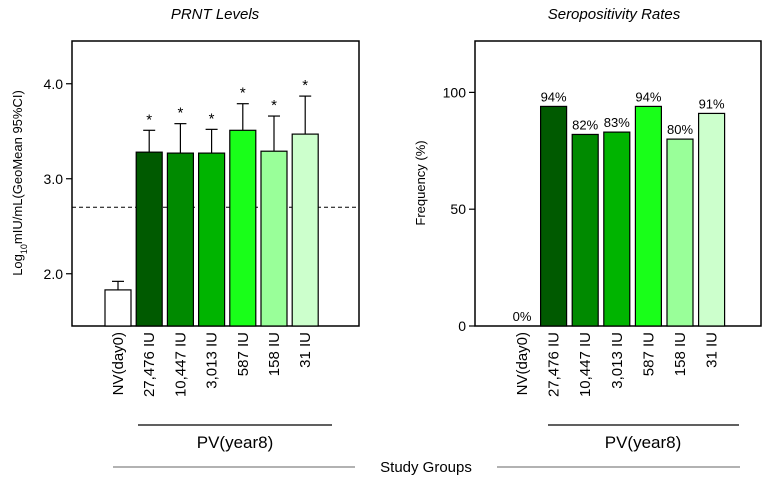 The image size is (765, 481). Describe the element at coordinates (426, 467) in the screenshot. I see `study-groups-label: Study Groups` at that location.